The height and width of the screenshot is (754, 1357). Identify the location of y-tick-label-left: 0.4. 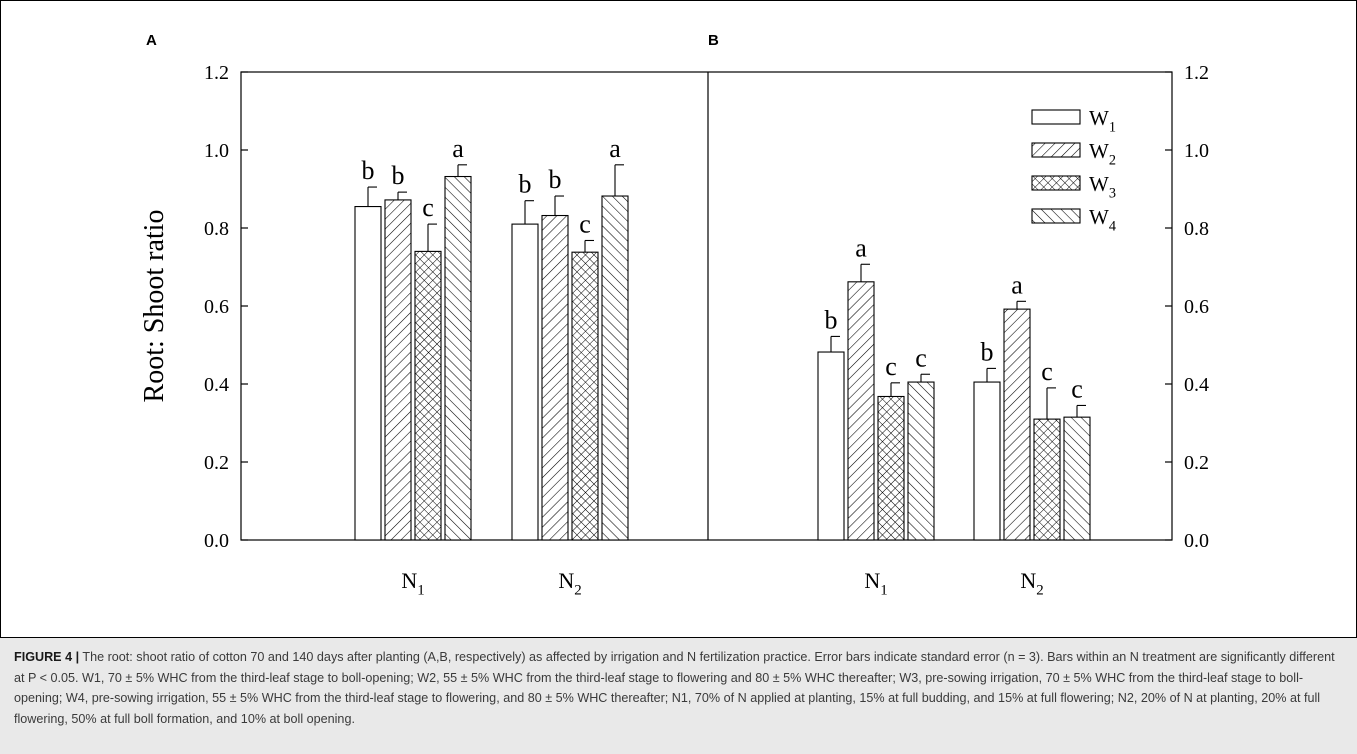
(216, 385).